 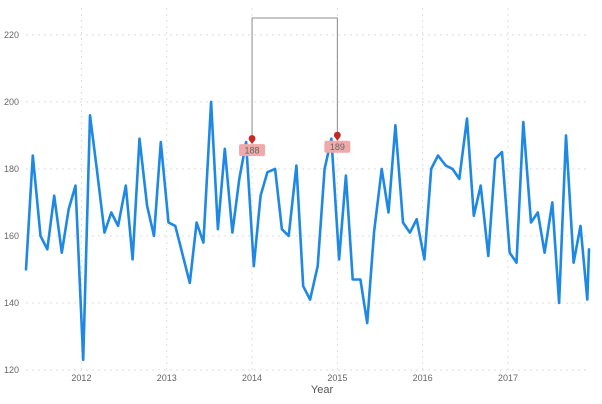 What do you see at coordinates (11, 35) in the screenshot?
I see `y-tick-label: 220` at bounding box center [11, 35].